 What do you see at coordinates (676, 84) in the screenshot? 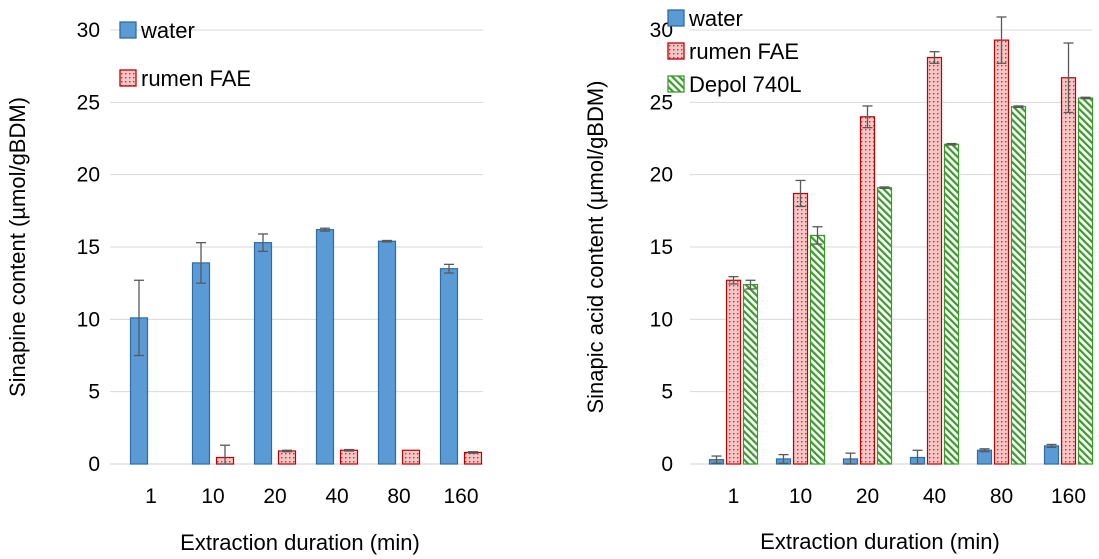
I see `depol-legend-swatch` at bounding box center [676, 84].